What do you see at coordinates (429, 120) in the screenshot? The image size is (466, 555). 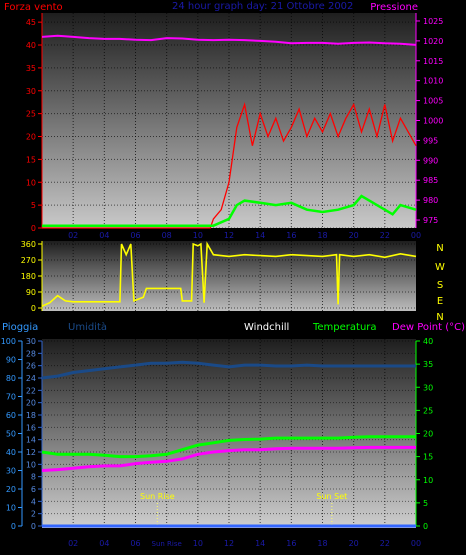 I see `pressure-axis: 975 980 985 990 995 1000 1005 1010 1015 1020 1025` at bounding box center [429, 120].